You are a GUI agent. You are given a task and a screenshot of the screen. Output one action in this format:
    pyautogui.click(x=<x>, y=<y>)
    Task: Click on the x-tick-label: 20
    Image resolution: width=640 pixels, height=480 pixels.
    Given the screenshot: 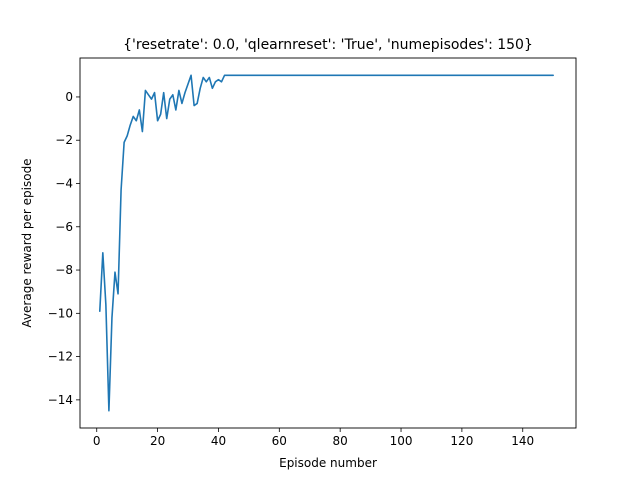 What is the action you would take?
    pyautogui.click(x=157, y=441)
    